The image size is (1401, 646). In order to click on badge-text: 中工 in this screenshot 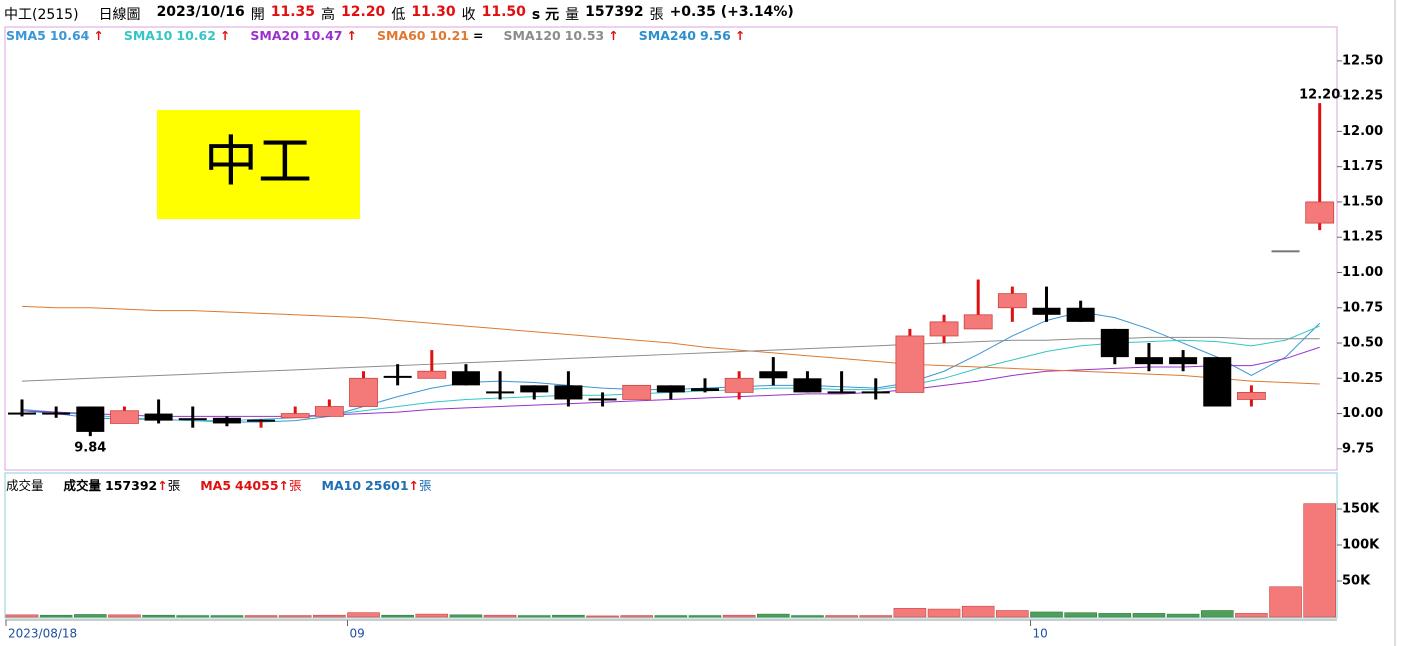, I will do `click(258, 161)`.